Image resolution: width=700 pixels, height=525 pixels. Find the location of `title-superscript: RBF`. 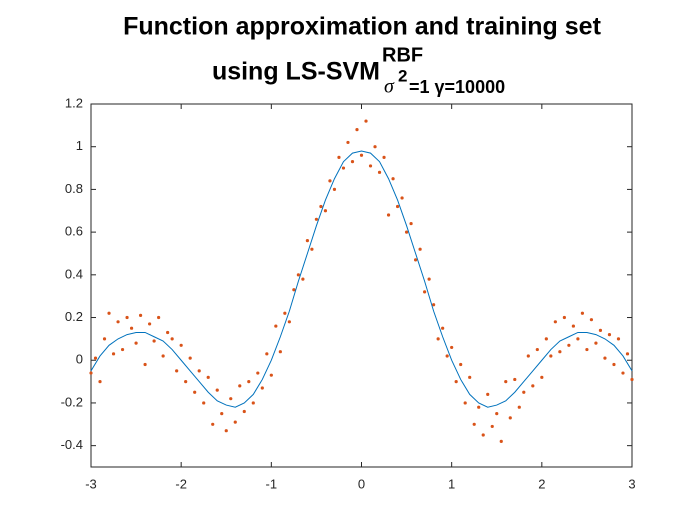

title-superscript: RBF is located at coordinates (402, 55).